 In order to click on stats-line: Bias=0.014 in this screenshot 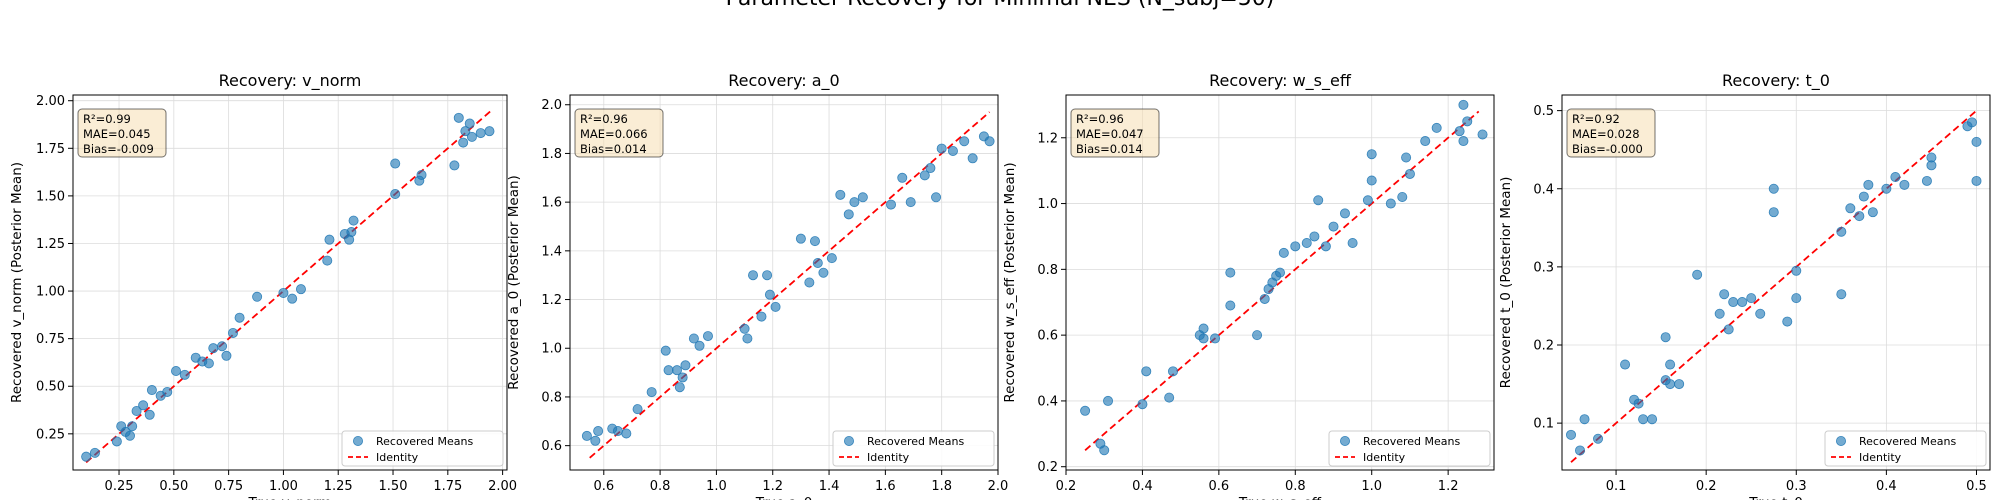, I will do `click(613, 149)`.